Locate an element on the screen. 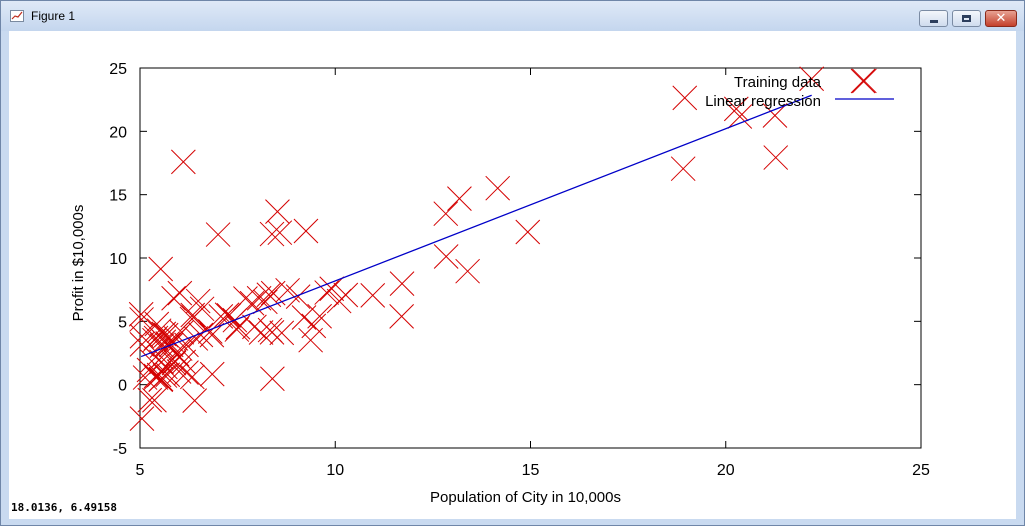 Image resolution: width=1025 pixels, height=526 pixels. cursor-coordinates-readout: 18.0136, 6.49158 is located at coordinates (64, 507).